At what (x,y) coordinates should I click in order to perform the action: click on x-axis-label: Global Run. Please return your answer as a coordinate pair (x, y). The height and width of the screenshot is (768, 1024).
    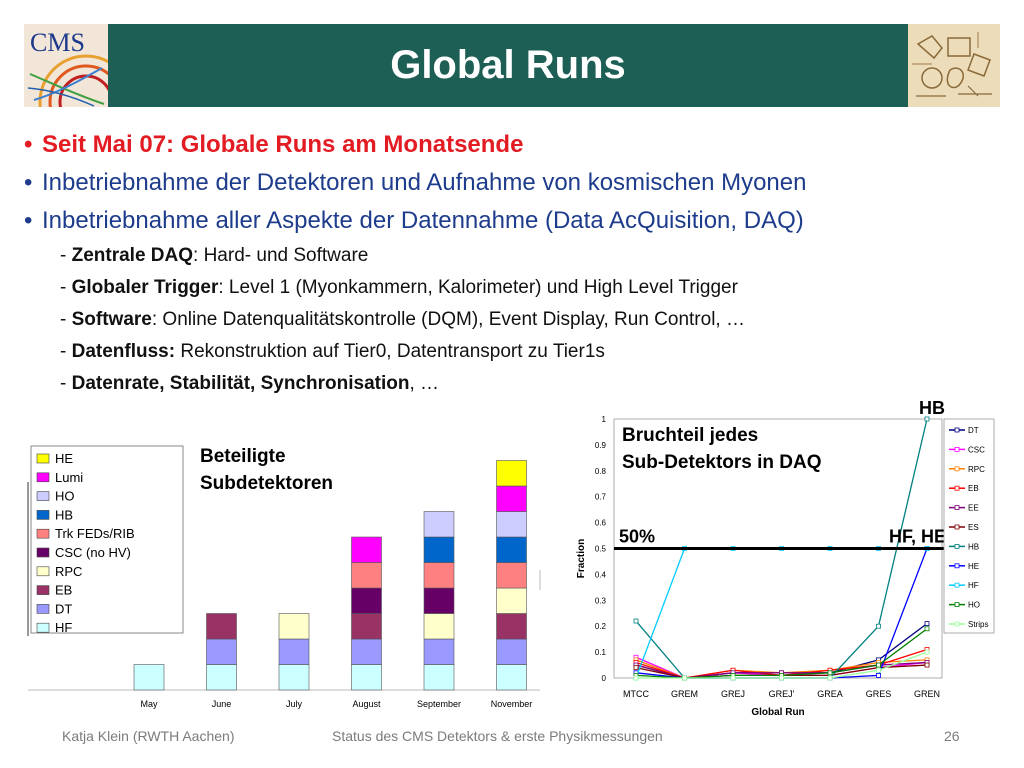
    Looking at the image, I should click on (777, 712).